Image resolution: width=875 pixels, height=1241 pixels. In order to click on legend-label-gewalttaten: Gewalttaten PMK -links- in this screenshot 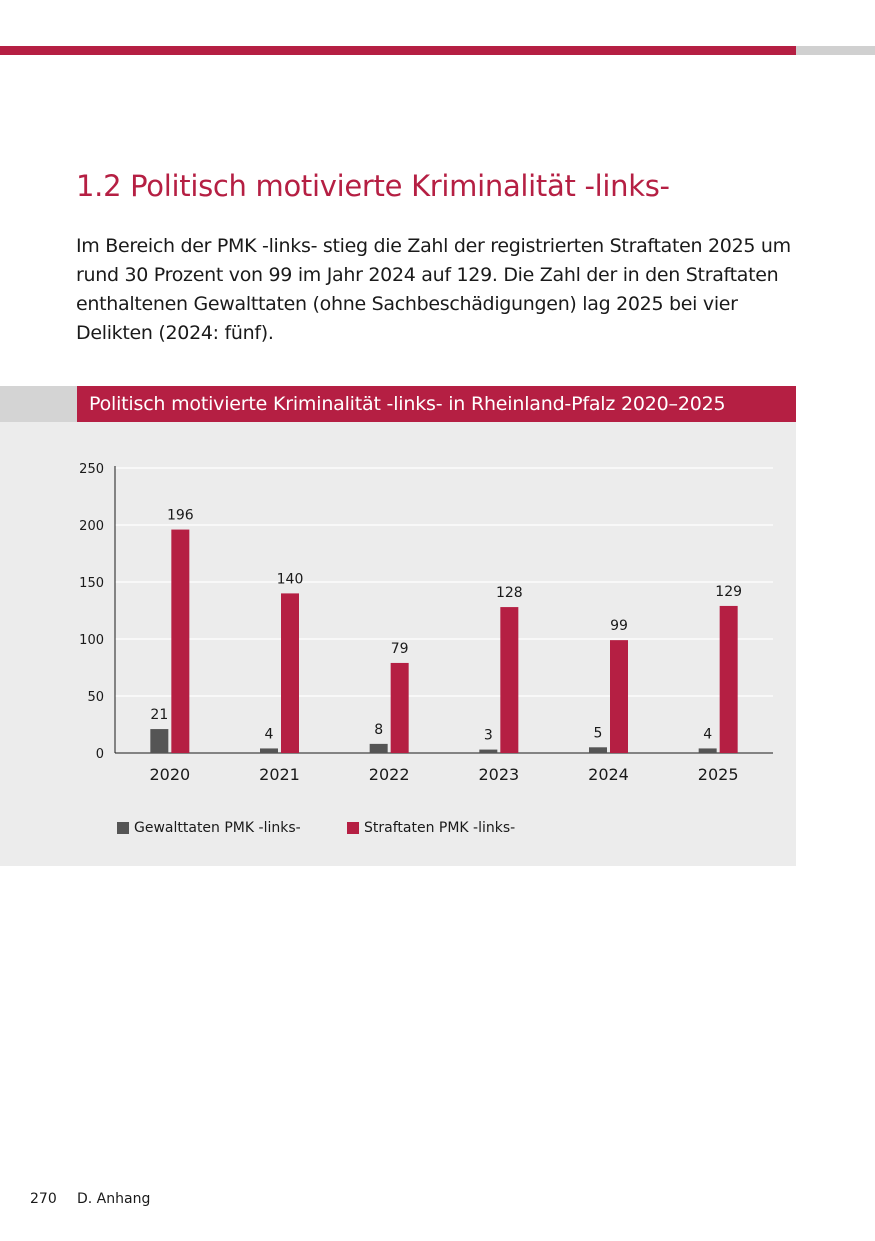, I will do `click(217, 828)`.